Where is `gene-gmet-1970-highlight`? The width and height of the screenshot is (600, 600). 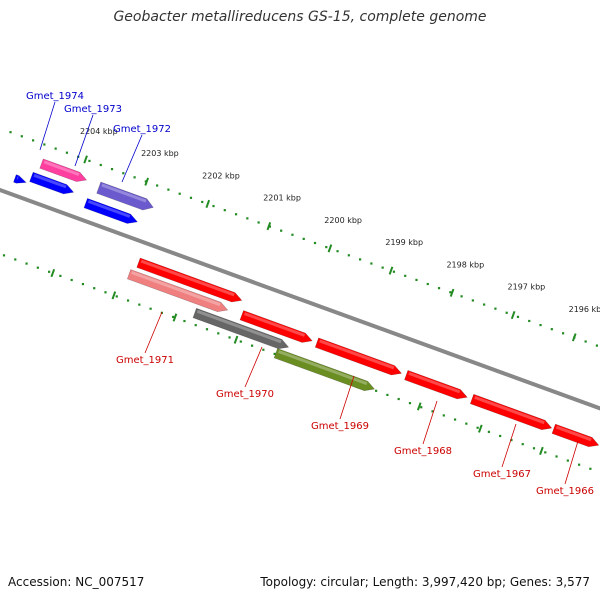 gene-gmet-1970-highlight is located at coordinates (239, 326).